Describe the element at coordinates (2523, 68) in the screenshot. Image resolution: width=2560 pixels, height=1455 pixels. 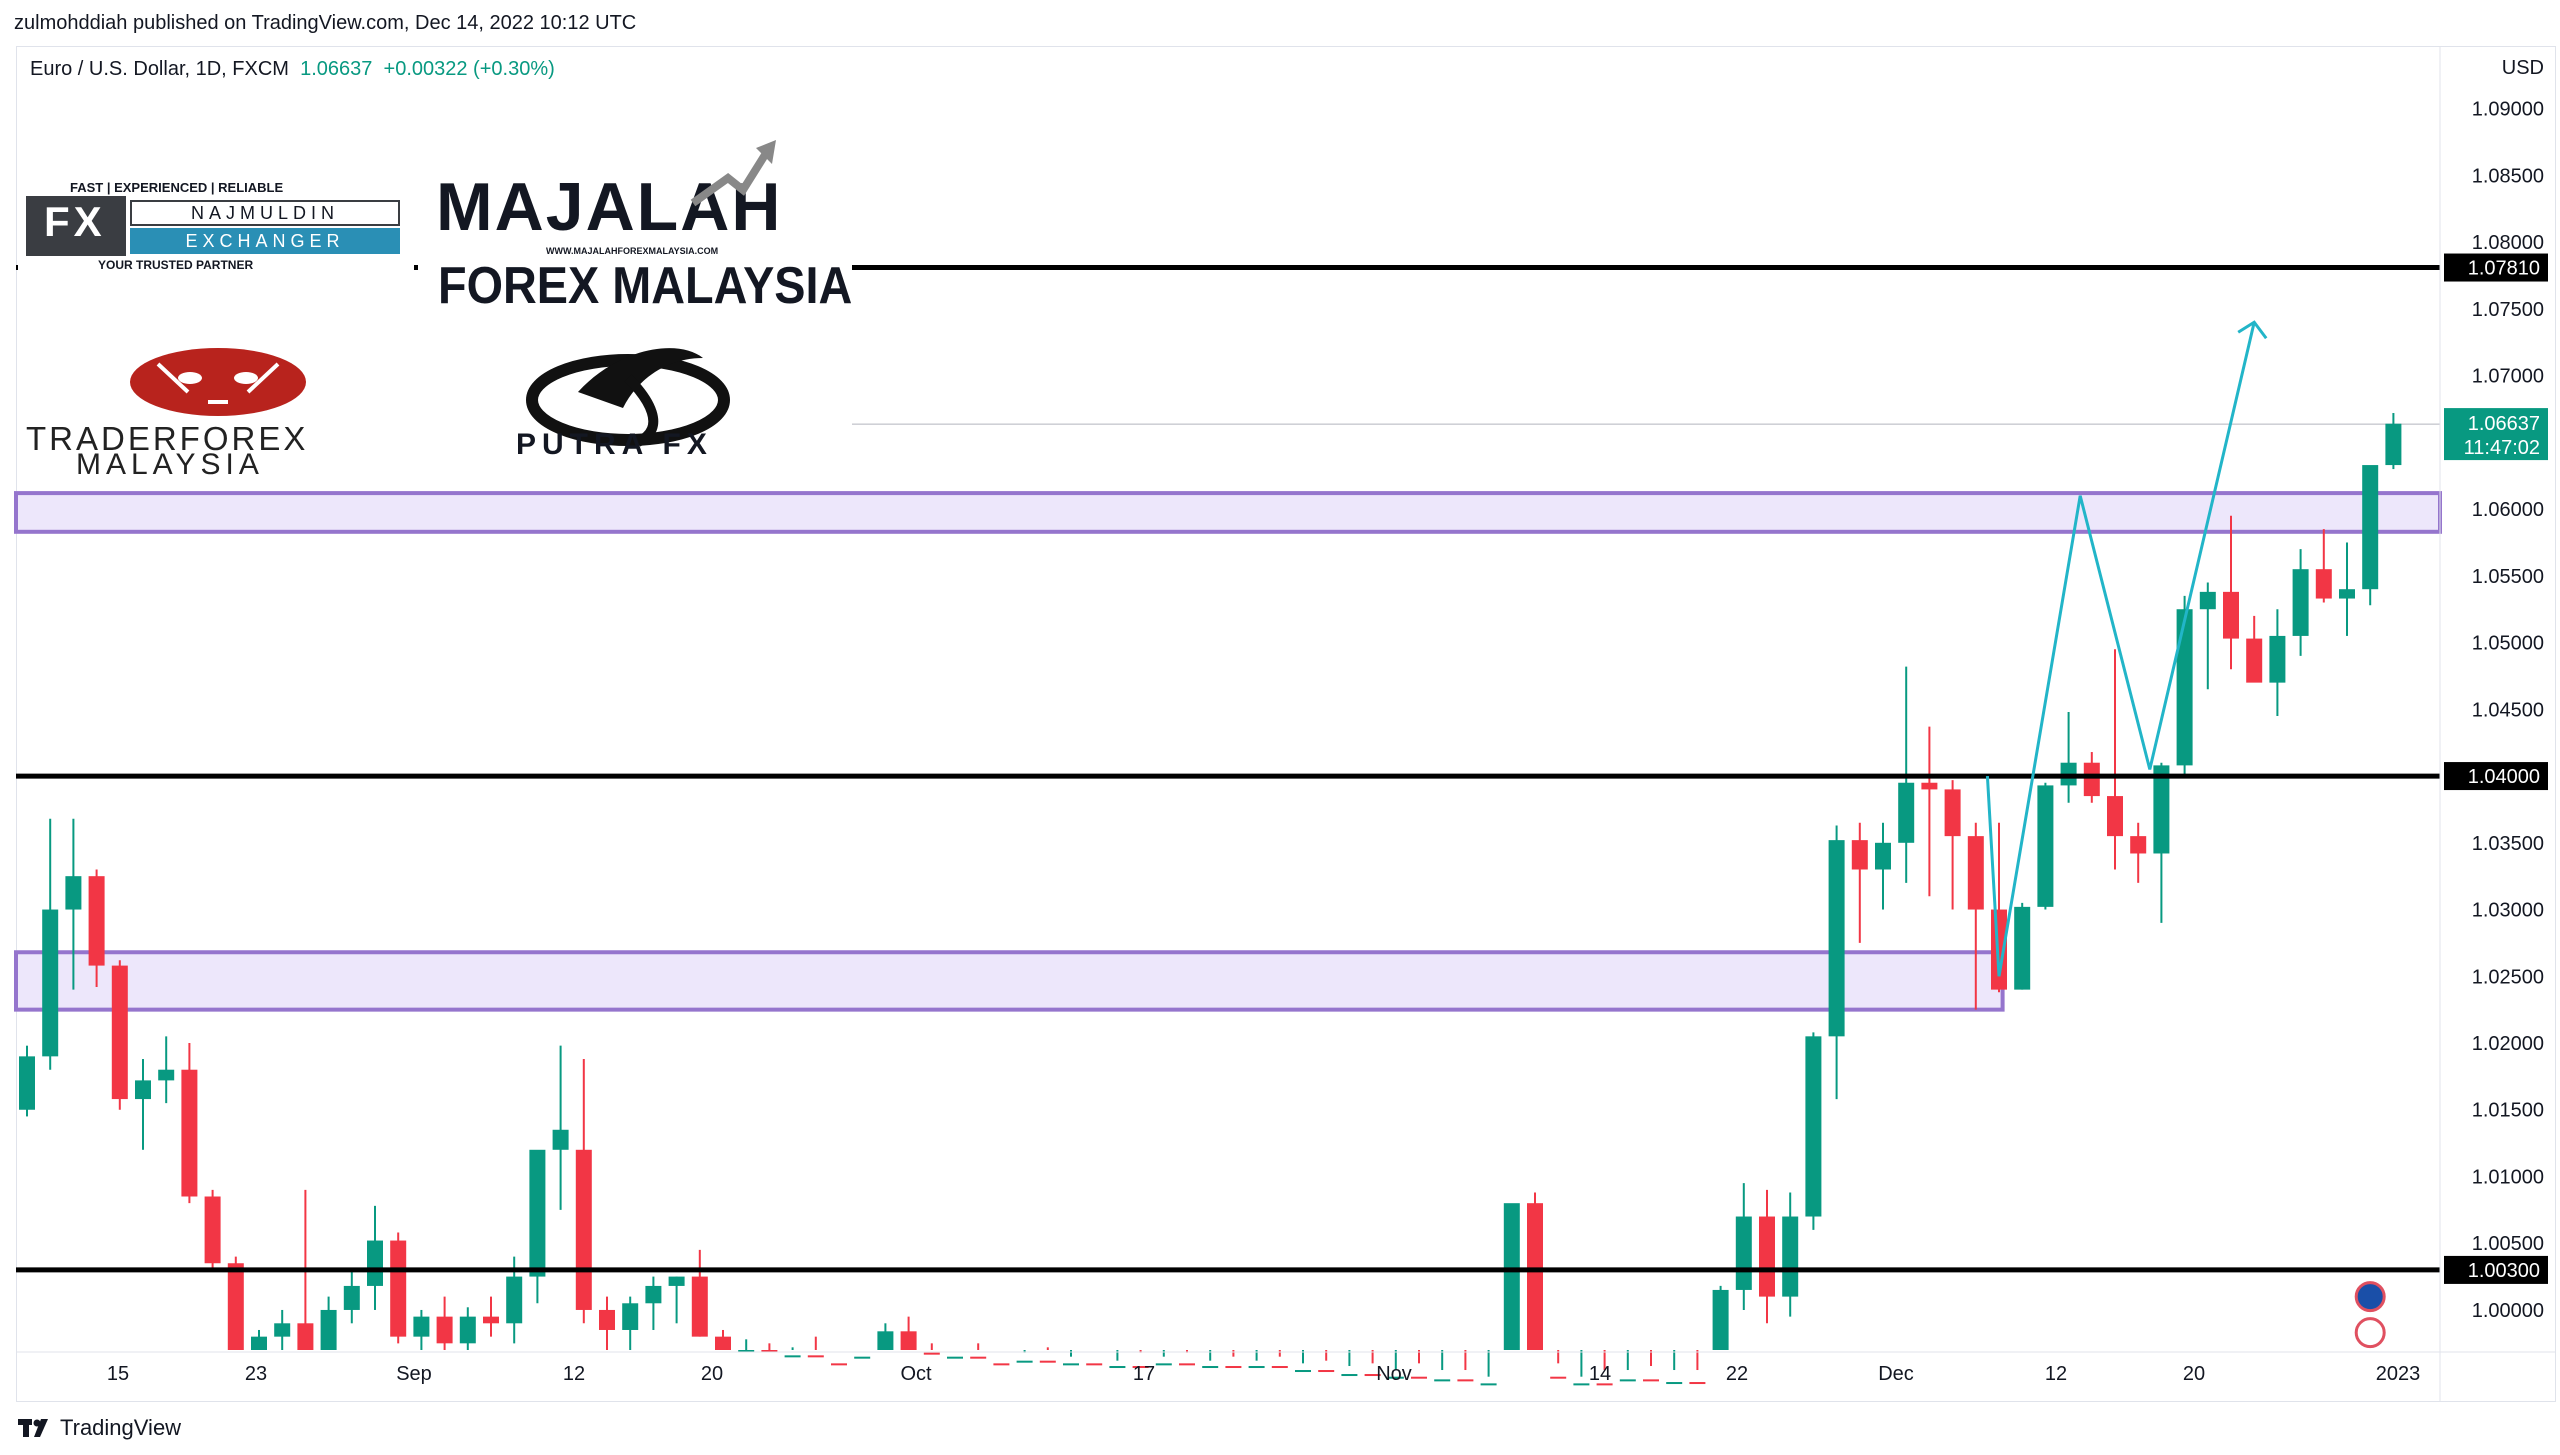
I see `currency-label: USD` at that location.